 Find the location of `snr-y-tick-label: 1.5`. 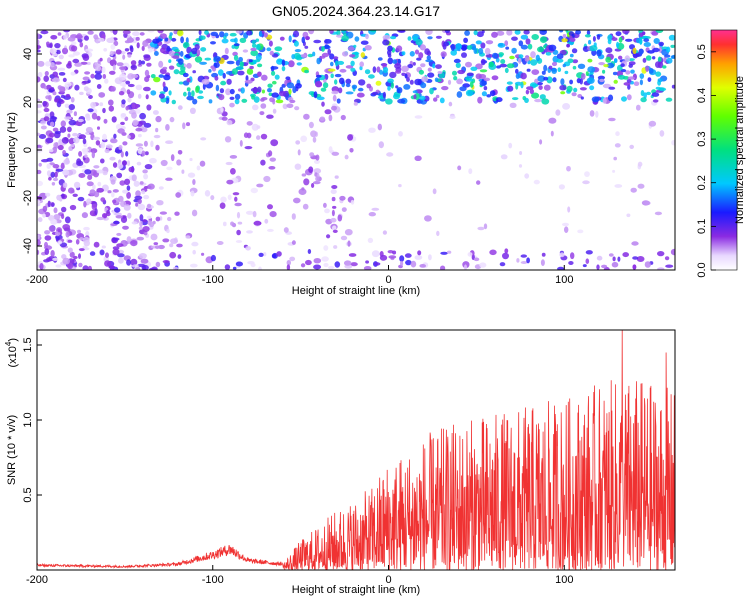

snr-y-tick-label: 1.5 is located at coordinates (28, 344).